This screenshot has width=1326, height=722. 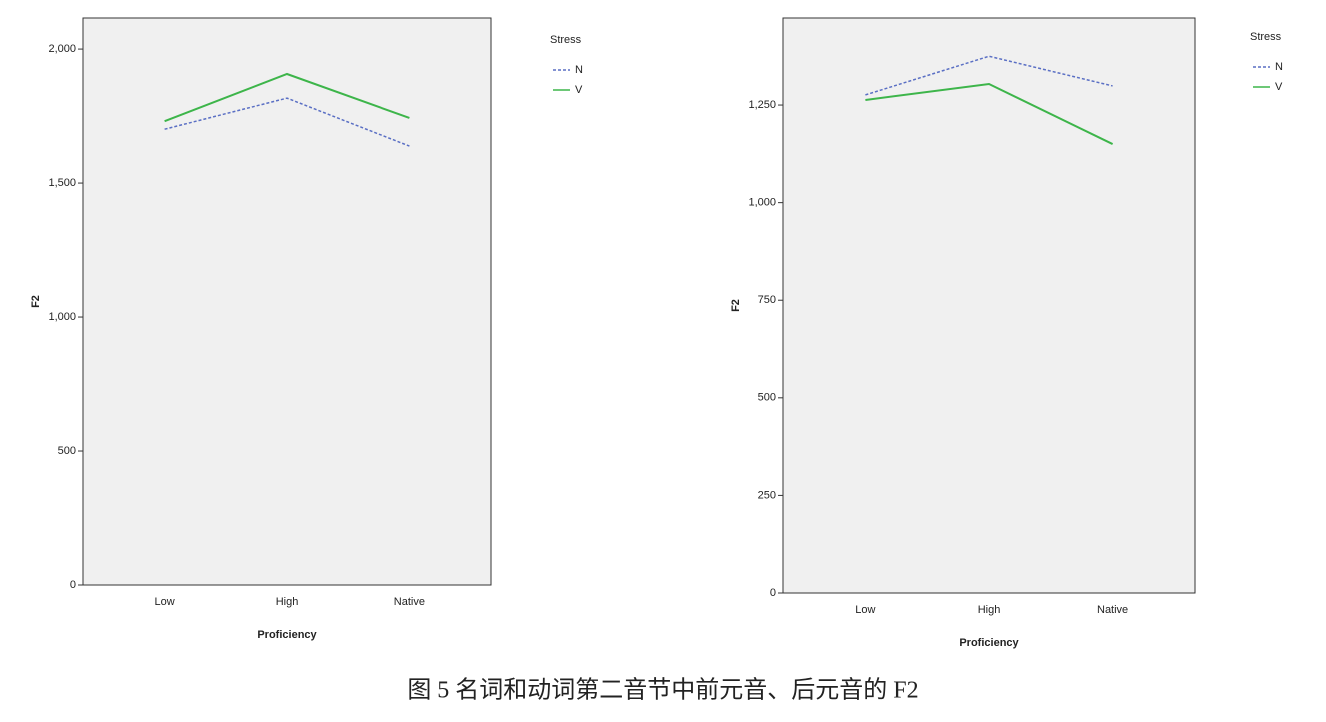 I want to click on y-tick-label: 2,000, so click(x=62, y=49).